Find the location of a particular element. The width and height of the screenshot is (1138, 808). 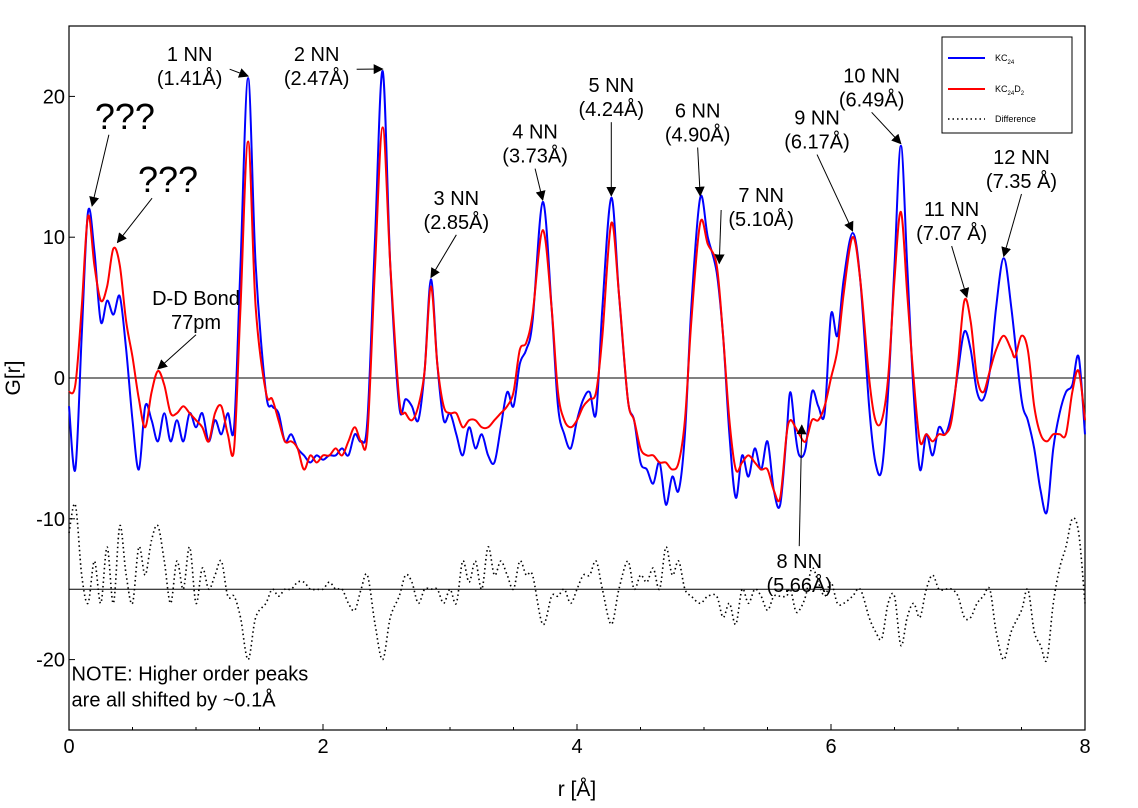

peak-label-1: 1 NN (1.41Å) is located at coordinates (190, 67).